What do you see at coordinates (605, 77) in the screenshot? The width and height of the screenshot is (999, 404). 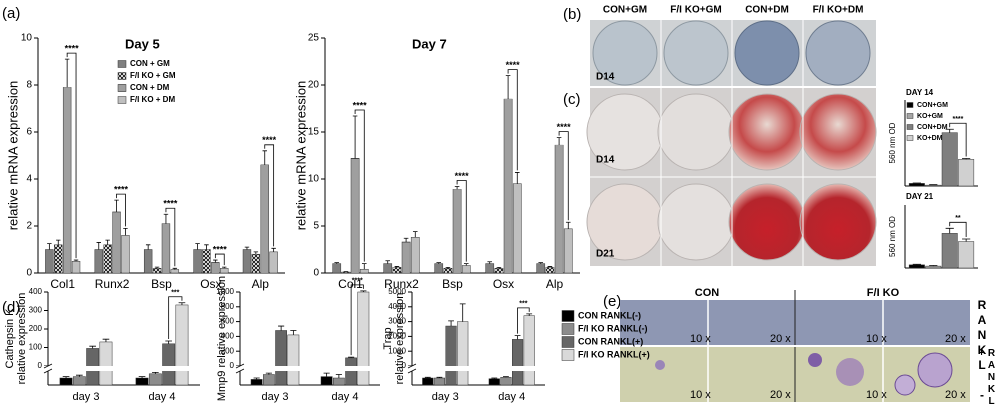 I see `row-label: D14` at bounding box center [605, 77].